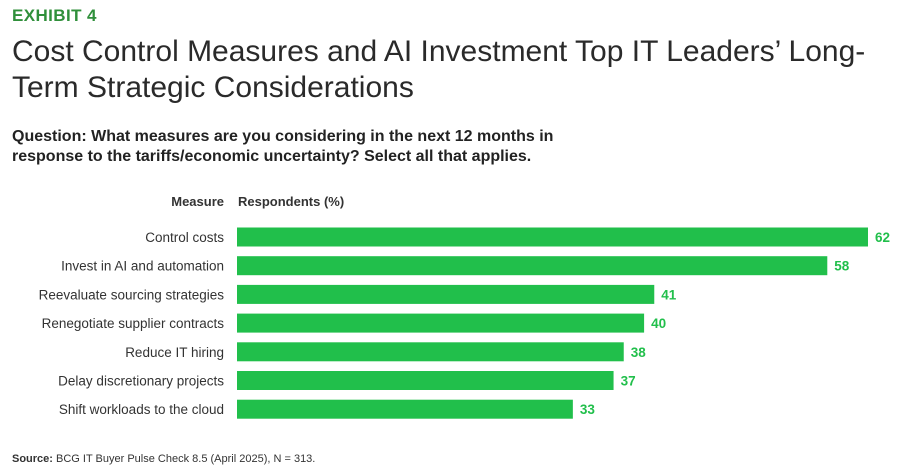  What do you see at coordinates (628, 381) in the screenshot?
I see `value-label: 37` at bounding box center [628, 381].